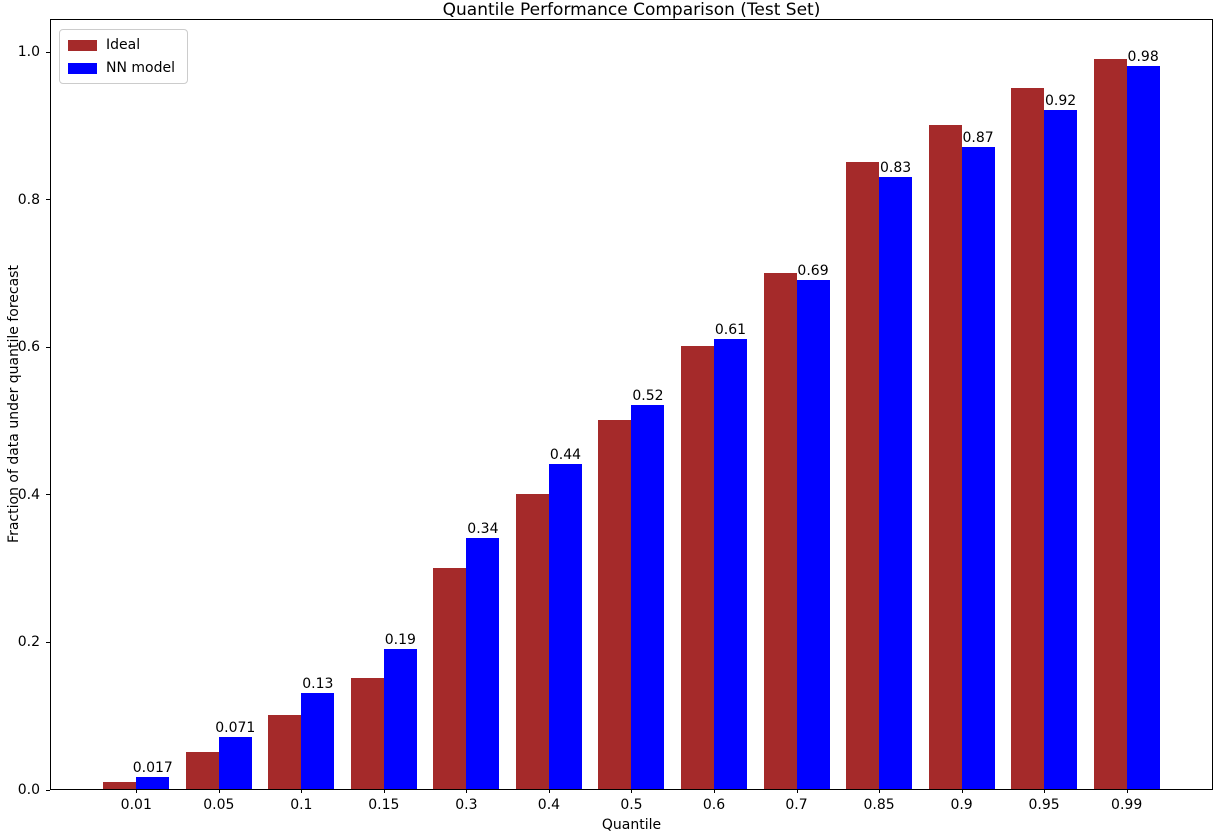 This screenshot has height=835, width=1213. What do you see at coordinates (400, 639) in the screenshot?
I see `bar-value-label: 0.19` at bounding box center [400, 639].